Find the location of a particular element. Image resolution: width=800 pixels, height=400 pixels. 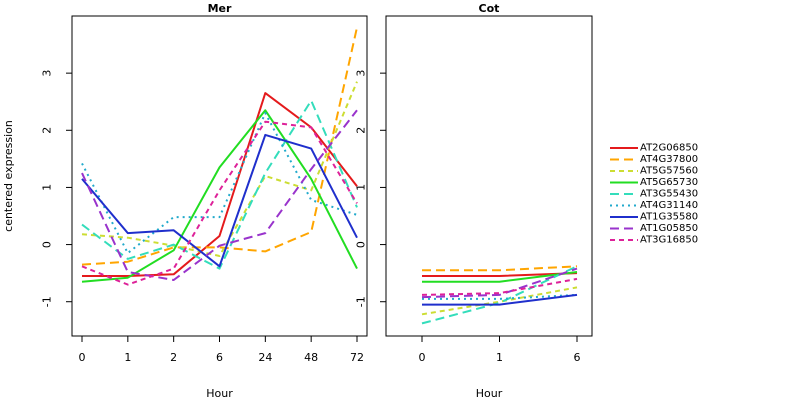

legend-label: AT3G55430 is located at coordinates (669, 194).